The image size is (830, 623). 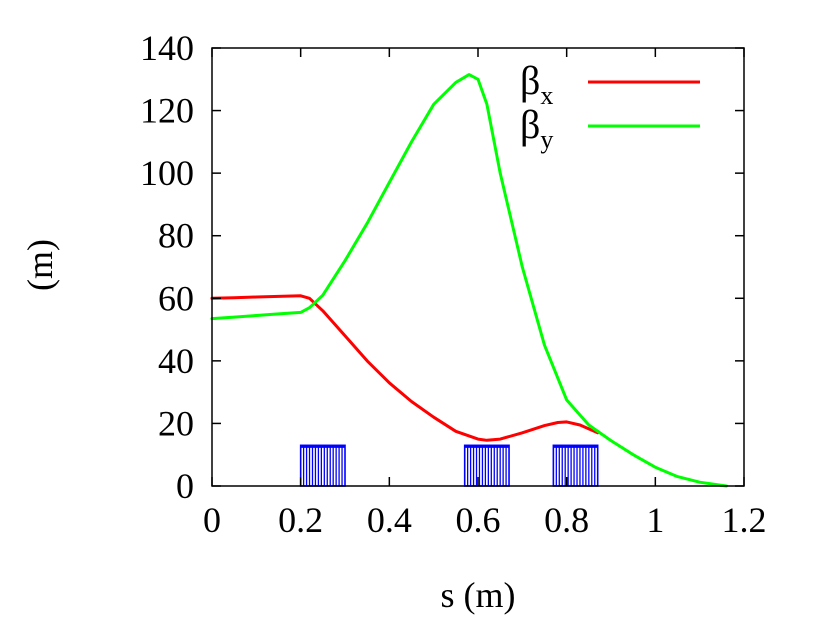 What do you see at coordinates (212, 520) in the screenshot?
I see `x-tick-label: 0` at bounding box center [212, 520].